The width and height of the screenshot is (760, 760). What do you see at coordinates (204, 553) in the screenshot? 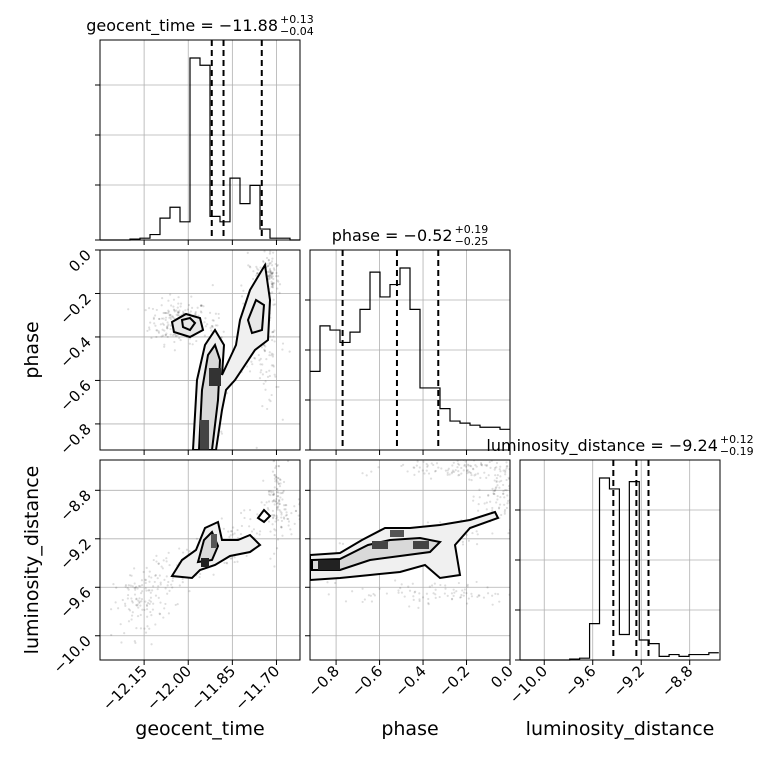
I see `density-geocent_time-luminosity_distance` at bounding box center [204, 553].